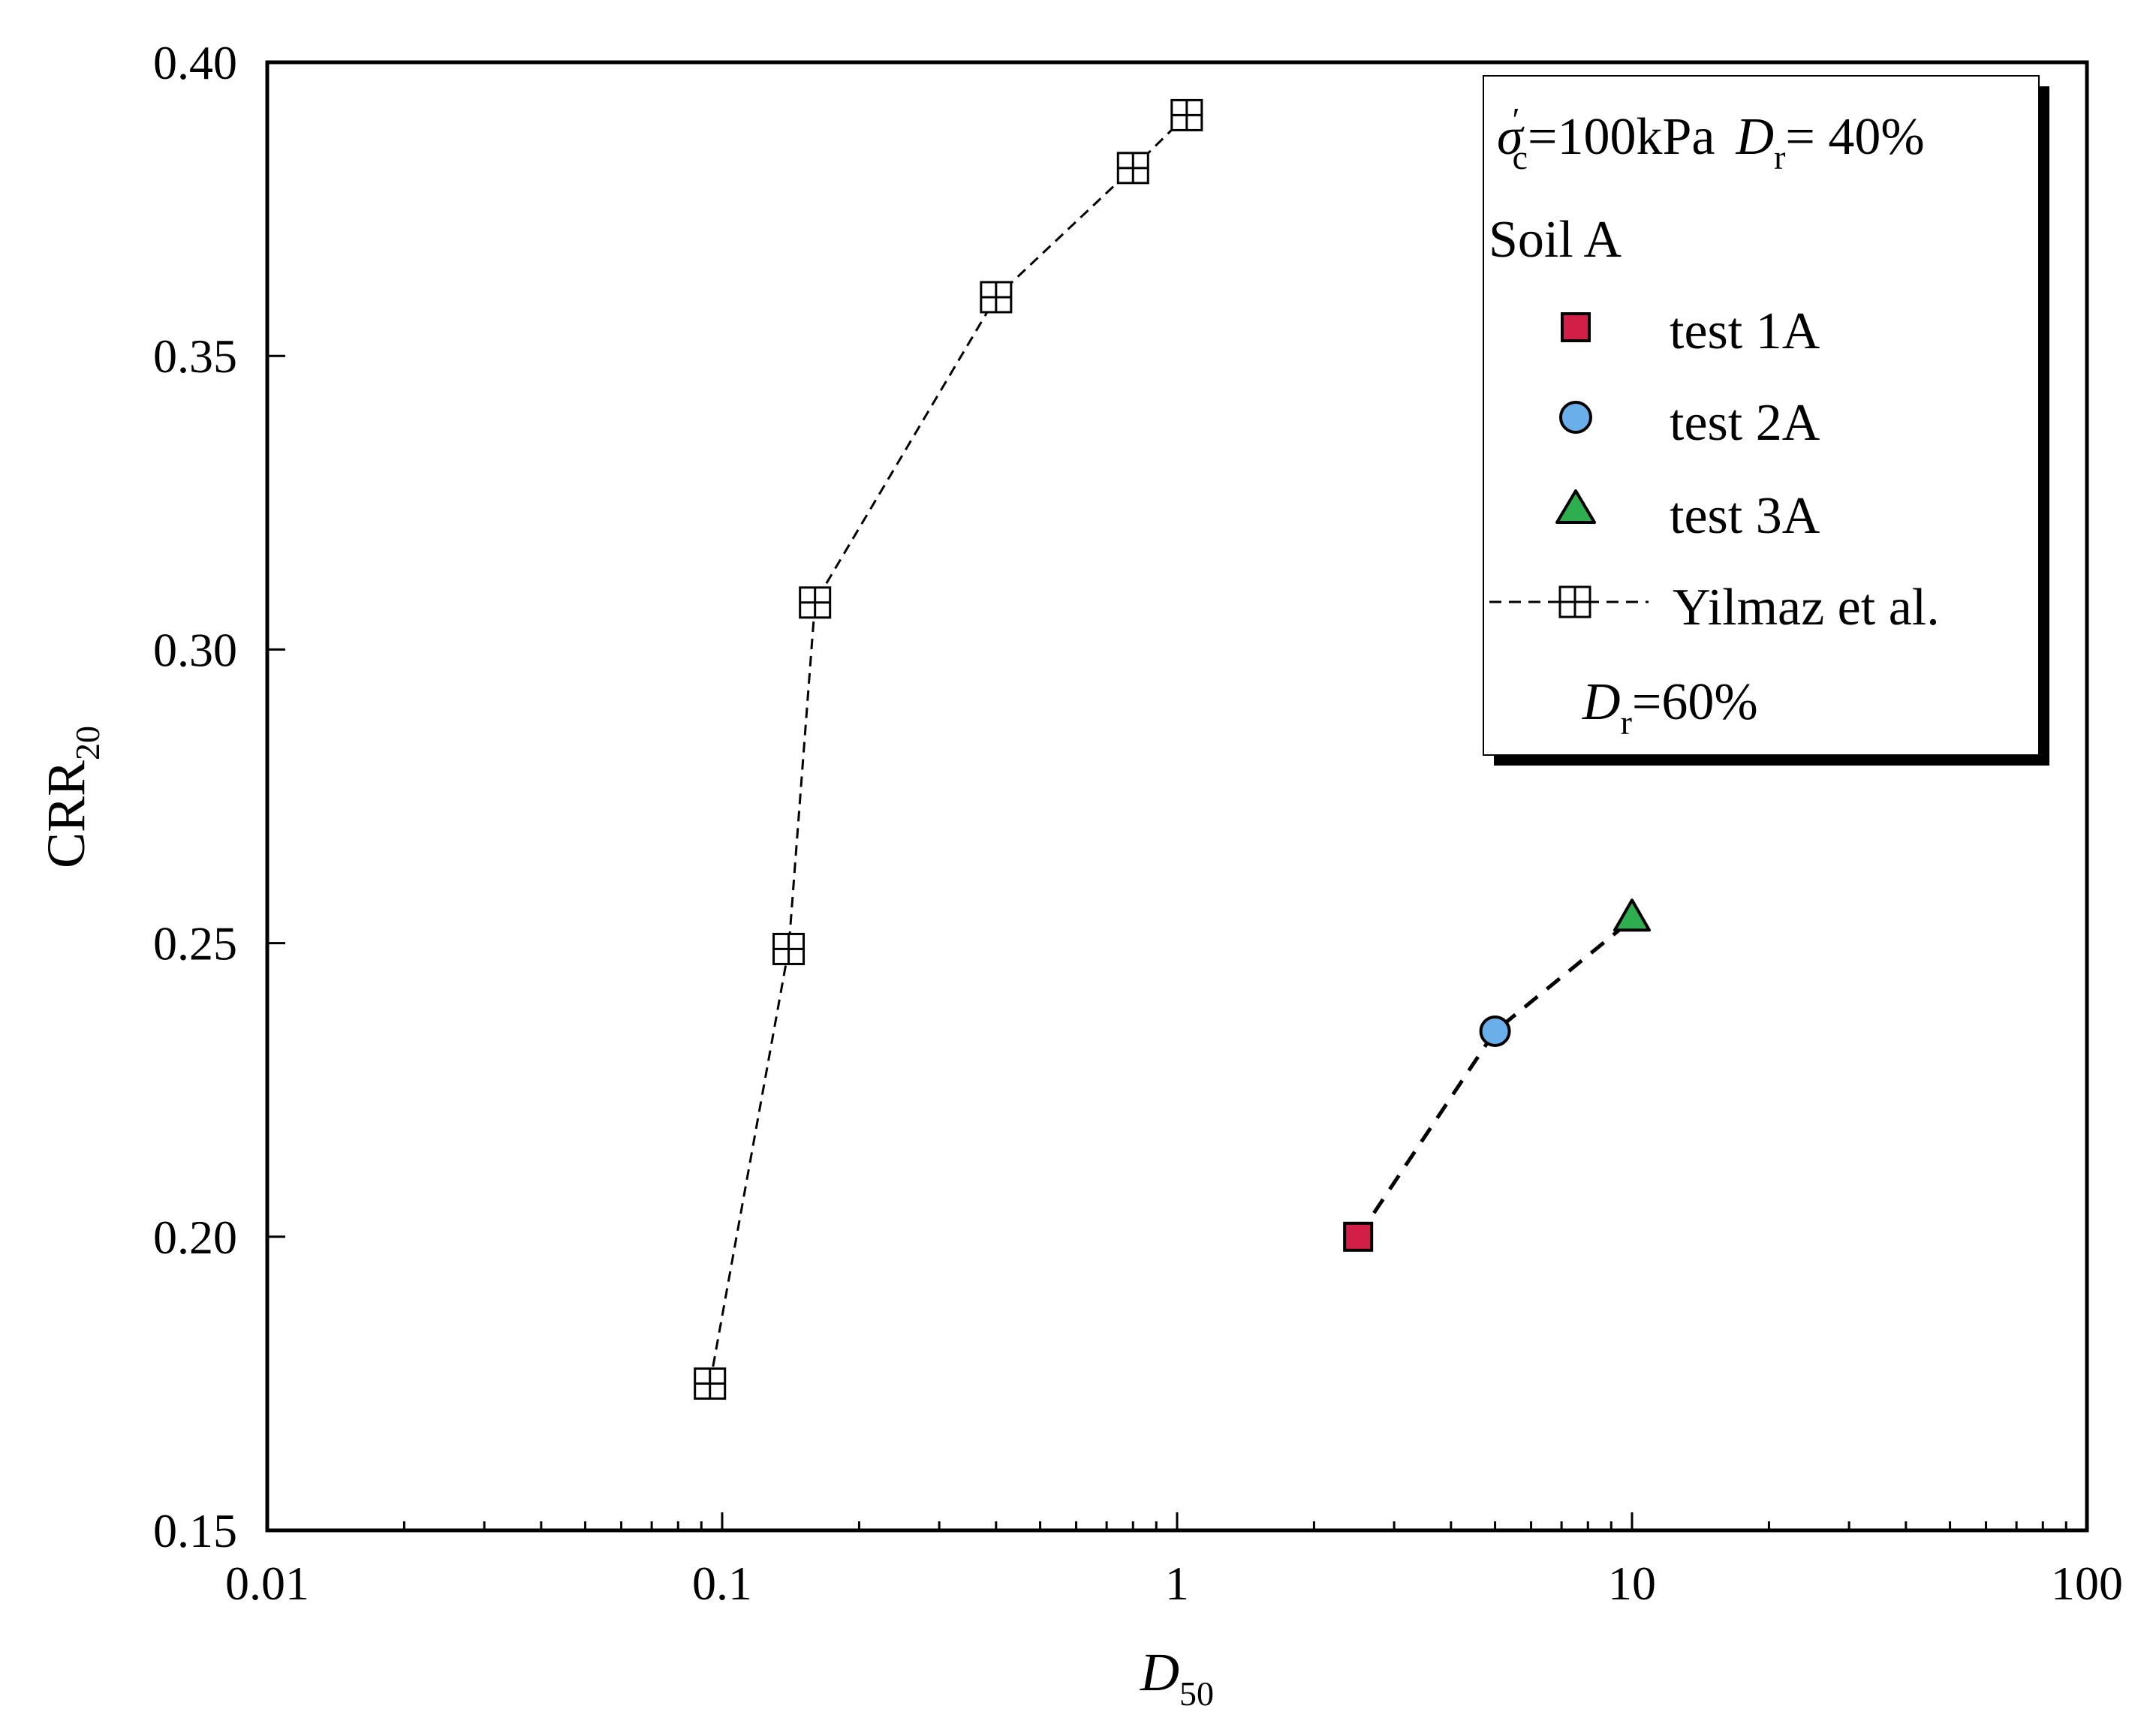 The image size is (2156, 1733). Describe the element at coordinates (195, 356) in the screenshot. I see `y-tick-label: 0.35` at that location.